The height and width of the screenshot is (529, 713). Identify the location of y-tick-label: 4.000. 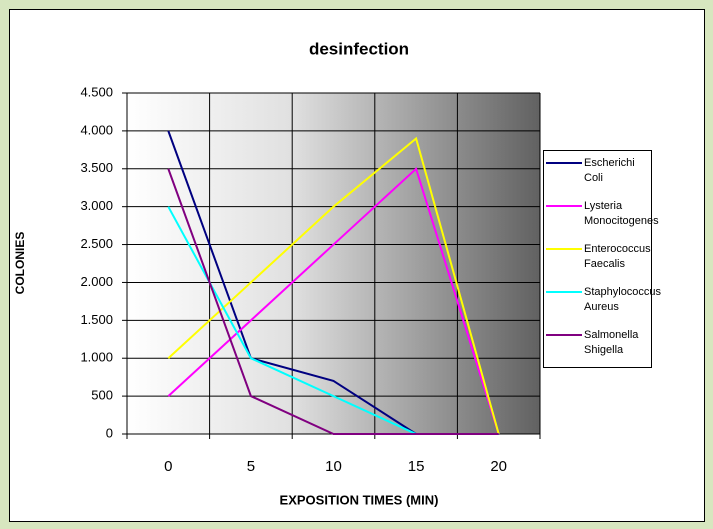
(96, 129).